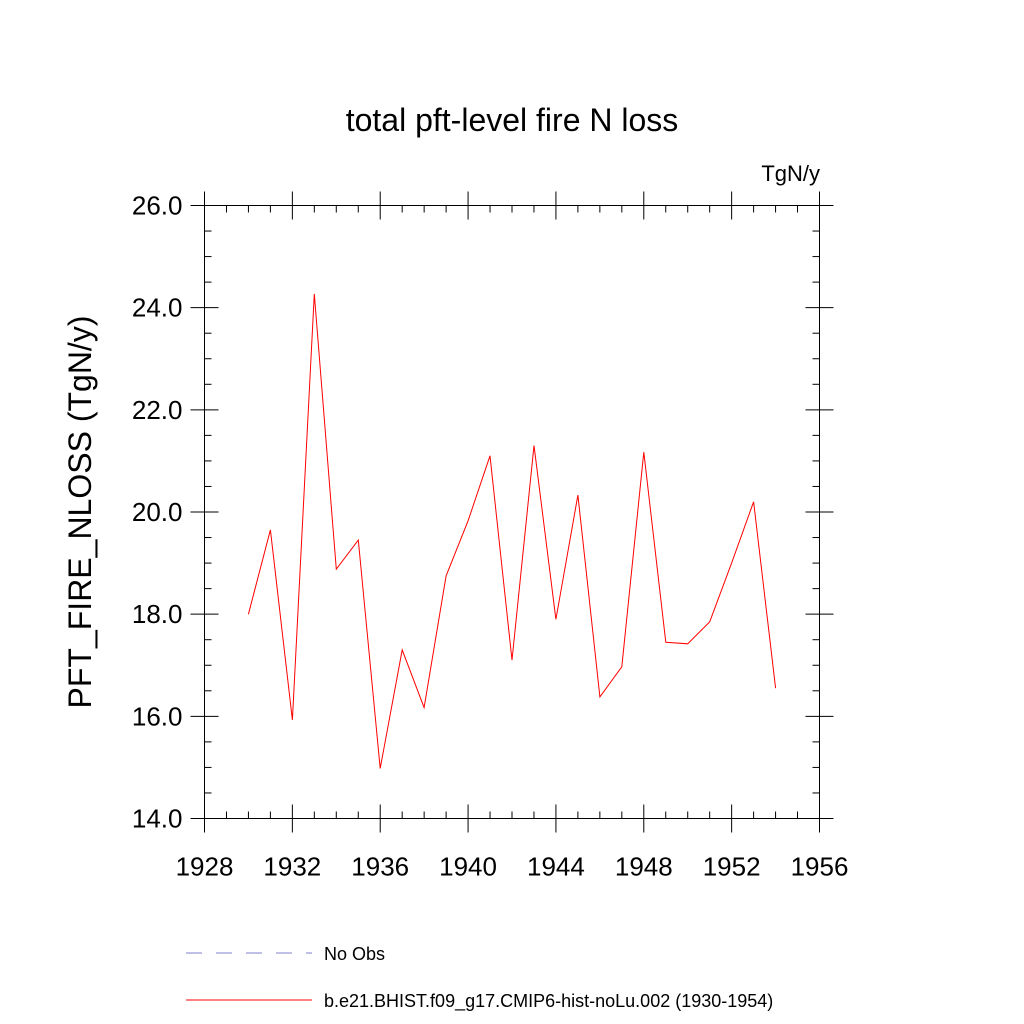 Image resolution: width=1024 pixels, height=1024 pixels. I want to click on x-tick-label: 1936, so click(380, 867).